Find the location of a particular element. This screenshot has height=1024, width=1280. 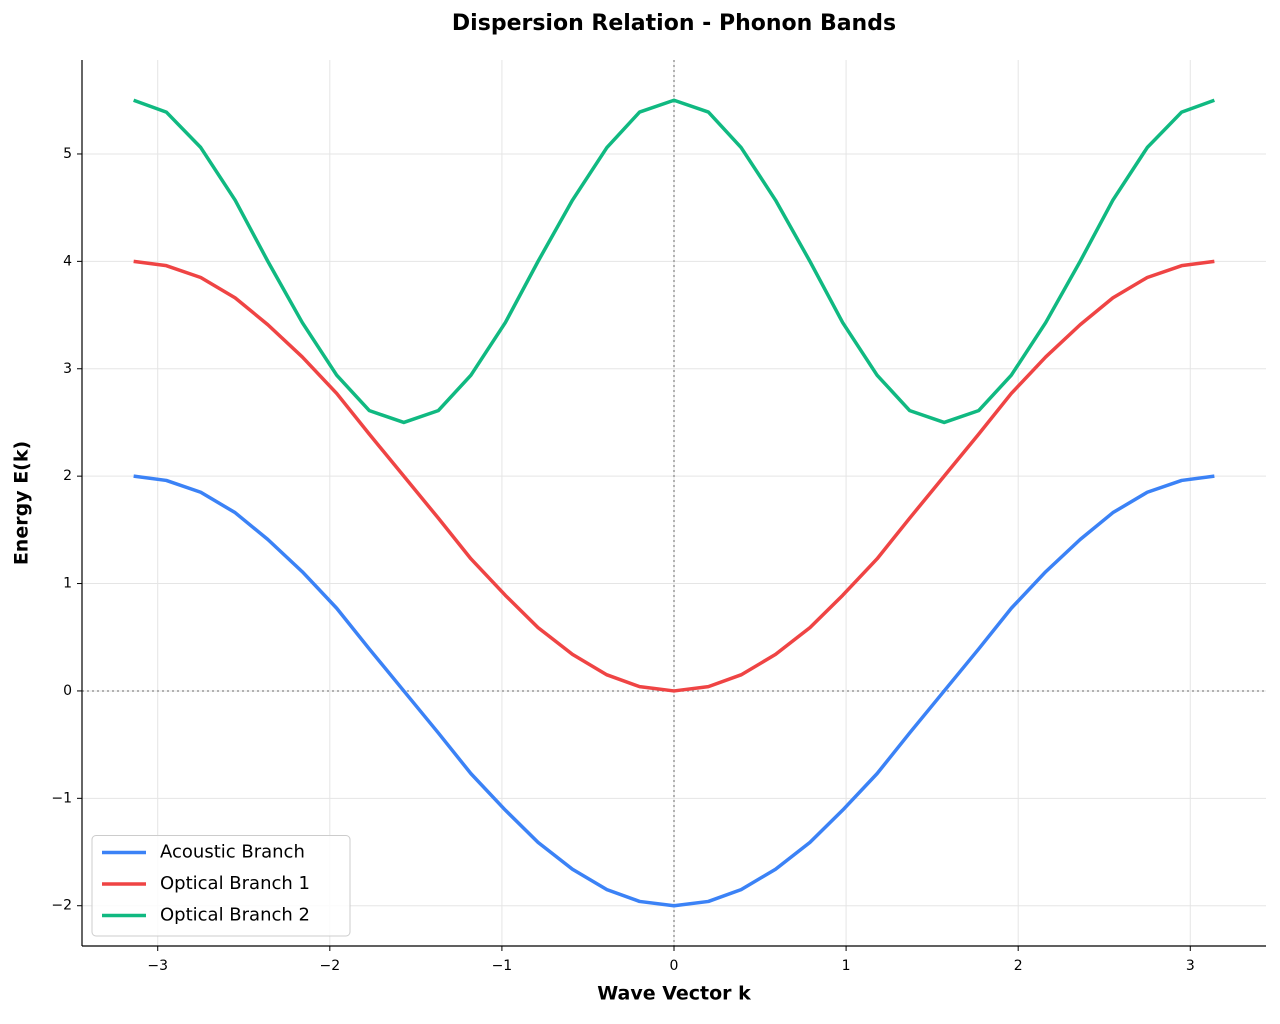

legend-label: Acoustic Branch is located at coordinates (232, 852).